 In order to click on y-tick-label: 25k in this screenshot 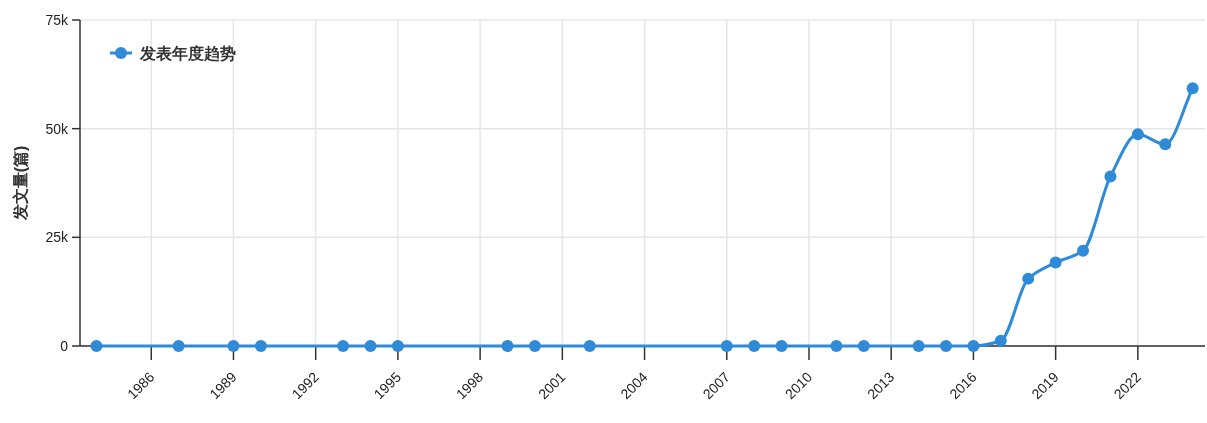, I will do `click(57, 237)`.